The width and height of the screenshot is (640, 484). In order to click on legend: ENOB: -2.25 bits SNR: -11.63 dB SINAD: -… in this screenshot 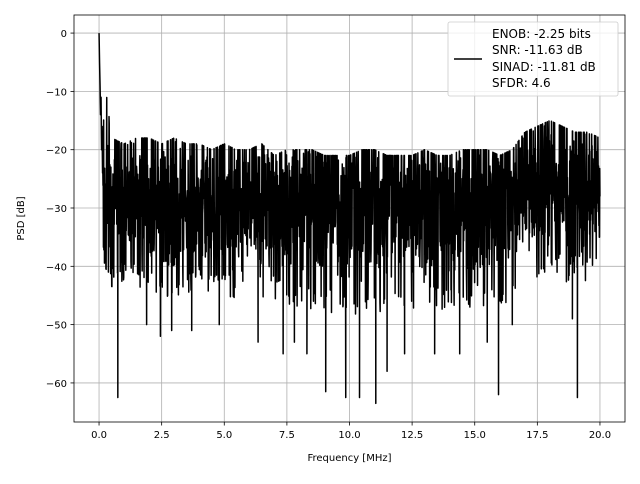, I will do `click(533, 59)`.